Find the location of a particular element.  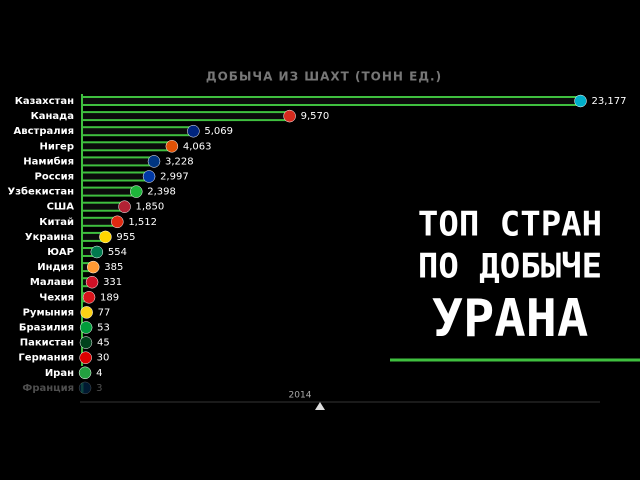

value-label: 30 is located at coordinates (103, 358).